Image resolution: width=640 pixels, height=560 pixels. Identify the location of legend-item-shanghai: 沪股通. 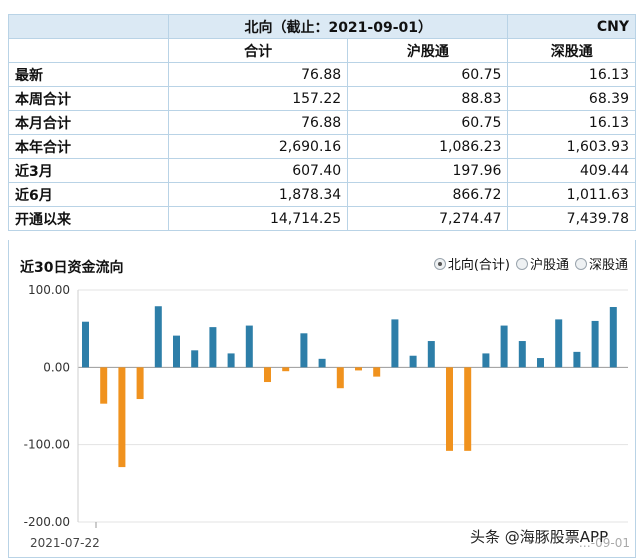
(542, 263).